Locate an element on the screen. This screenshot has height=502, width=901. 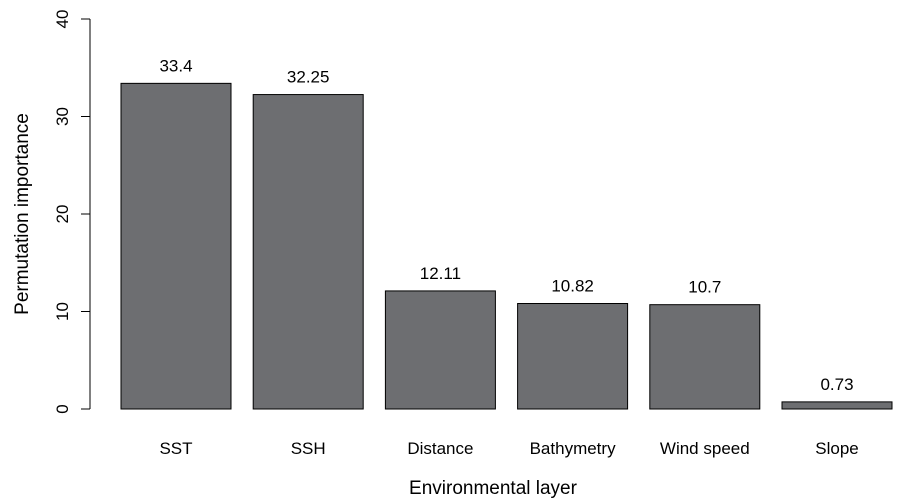
bar-value-label: 10.7 is located at coordinates (704, 287).